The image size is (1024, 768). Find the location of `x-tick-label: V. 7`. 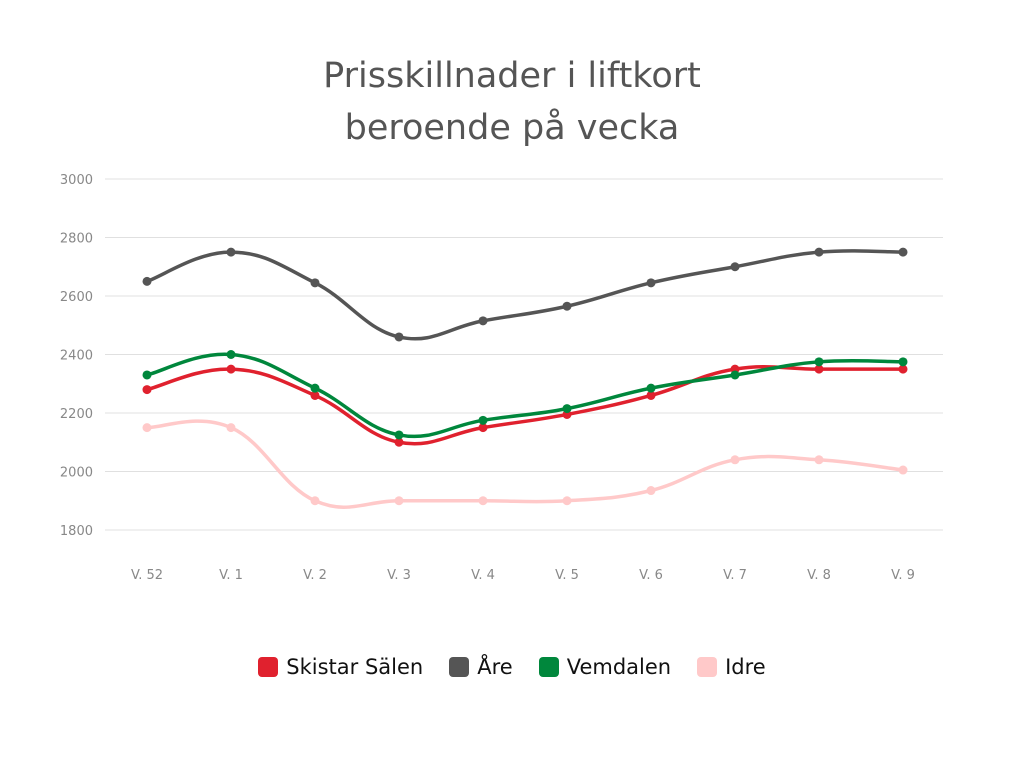

x-tick-label: V. 7 is located at coordinates (735, 575).